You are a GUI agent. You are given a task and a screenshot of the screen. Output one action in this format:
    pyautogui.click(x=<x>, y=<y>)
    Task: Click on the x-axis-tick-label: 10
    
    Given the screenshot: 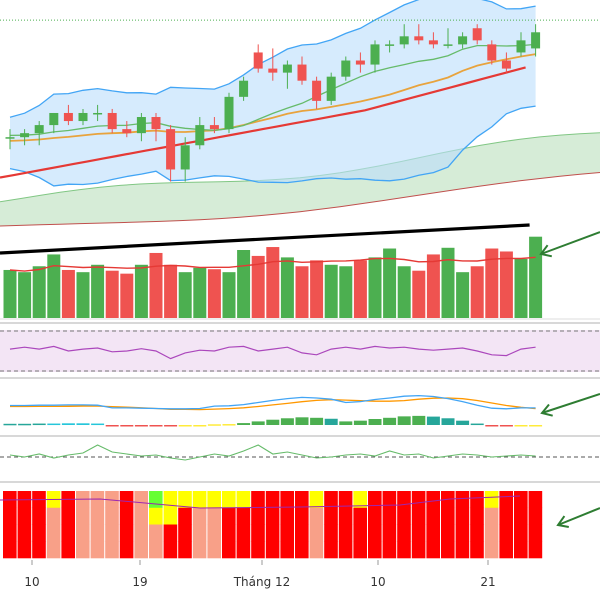 What is the action you would take?
    pyautogui.click(x=31, y=582)
    